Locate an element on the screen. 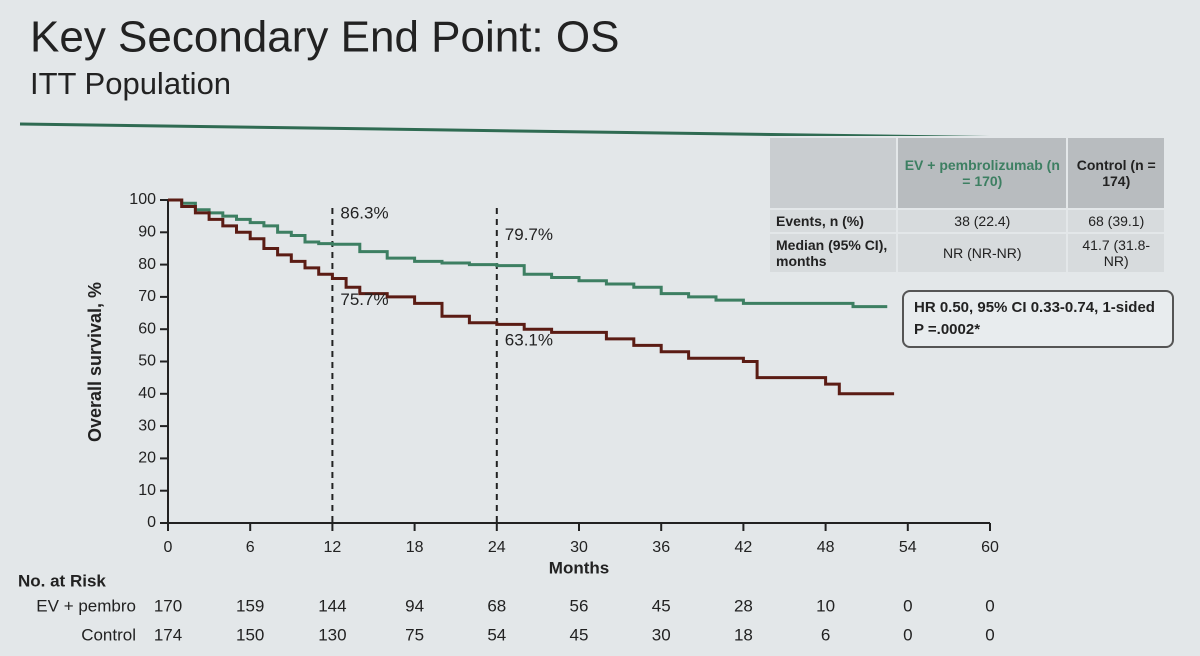 This screenshot has width=1200, height=656. x-tick-label: 12 is located at coordinates (333, 547).